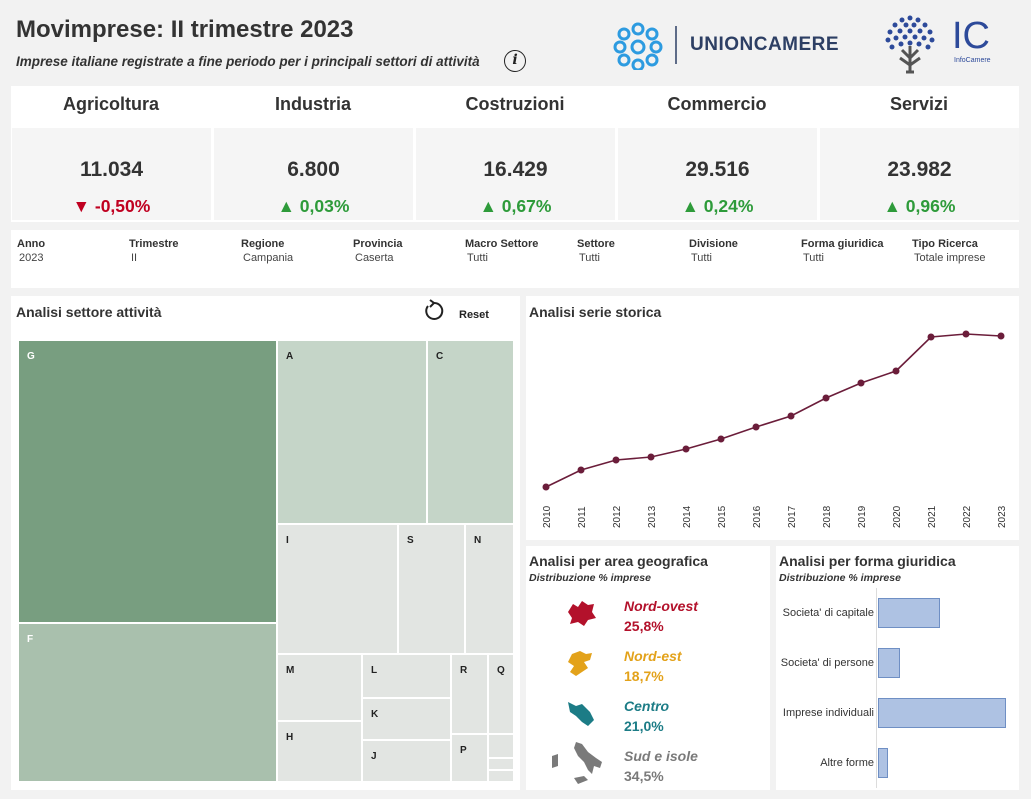  Describe the element at coordinates (378, 244) in the screenshot. I see `filter-label: Provincia` at that location.